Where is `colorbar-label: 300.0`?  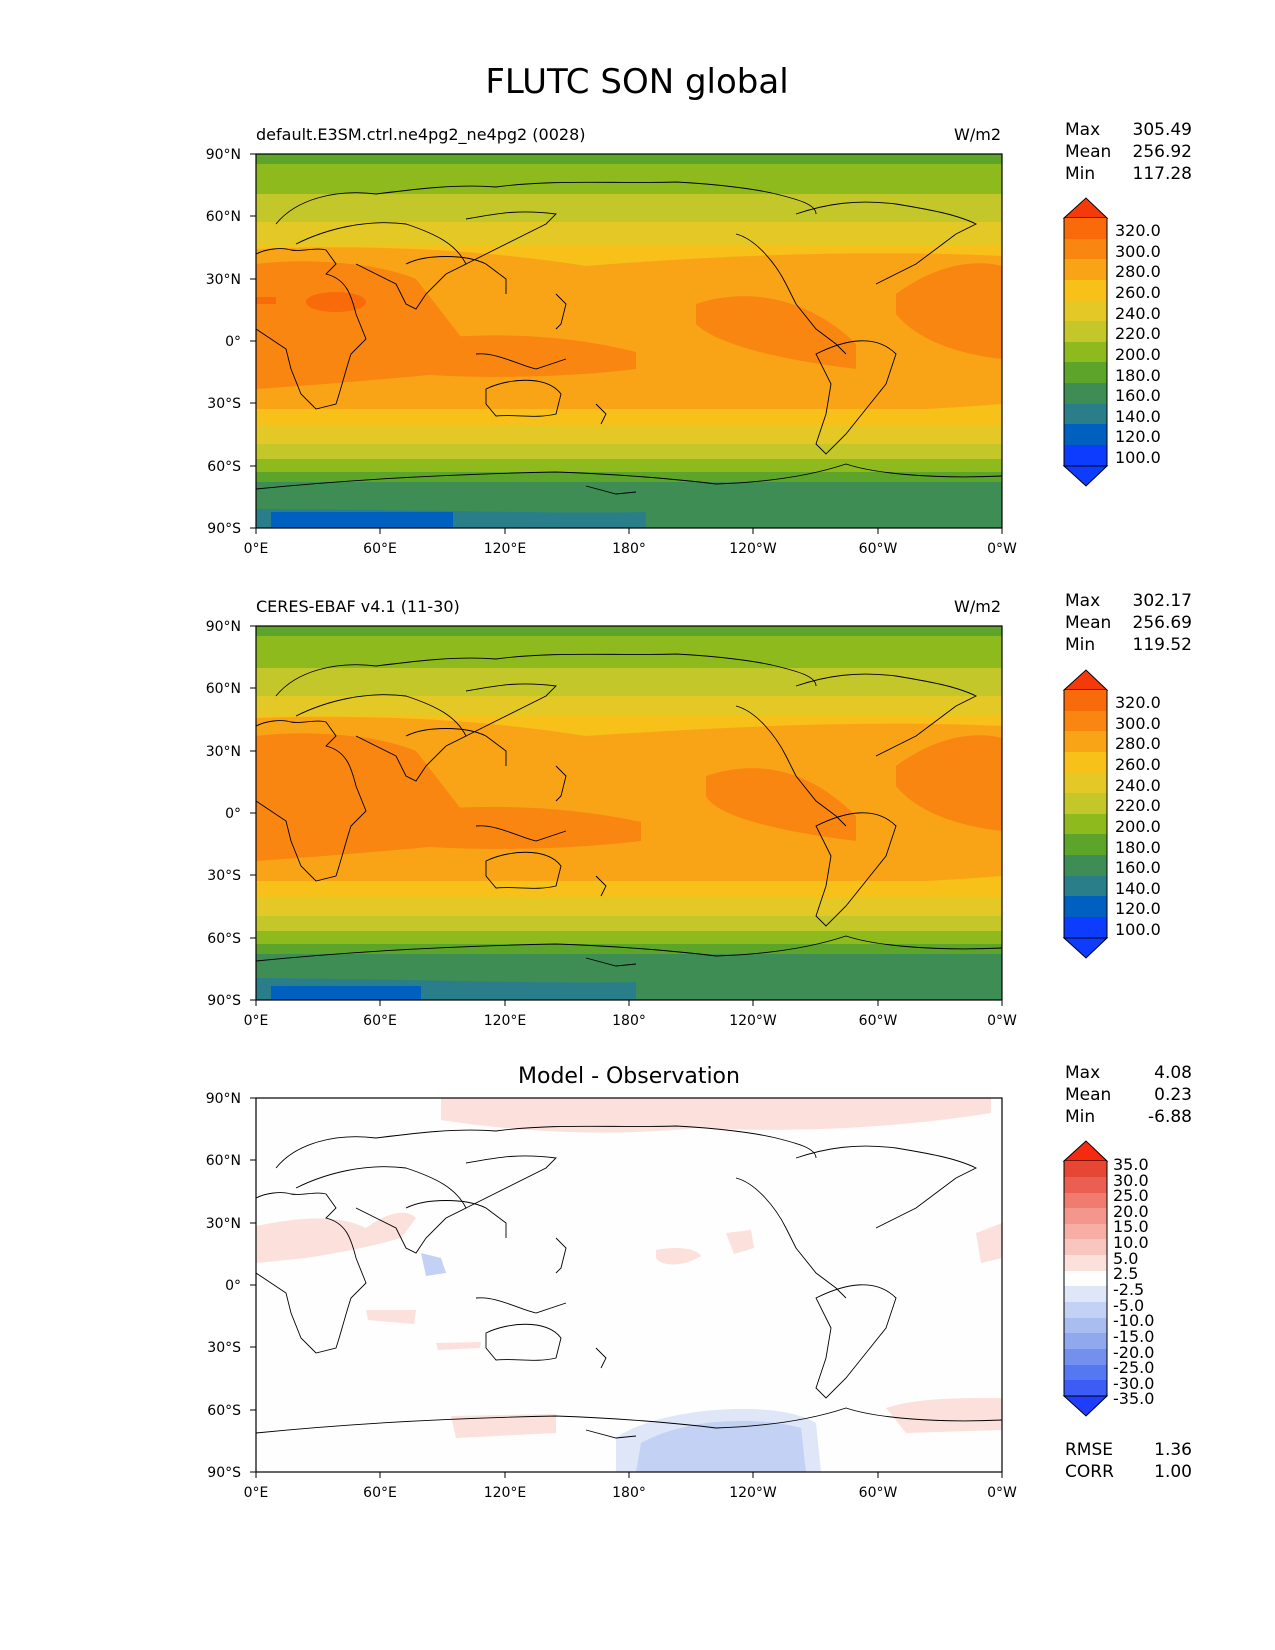
colorbar-label: 300.0 is located at coordinates (1138, 251).